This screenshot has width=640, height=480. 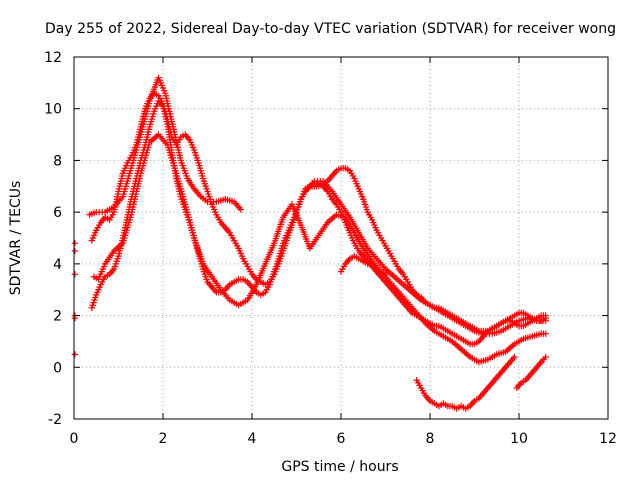 What do you see at coordinates (55, 420) in the screenshot?
I see `y-tick-label: -2` at bounding box center [55, 420].